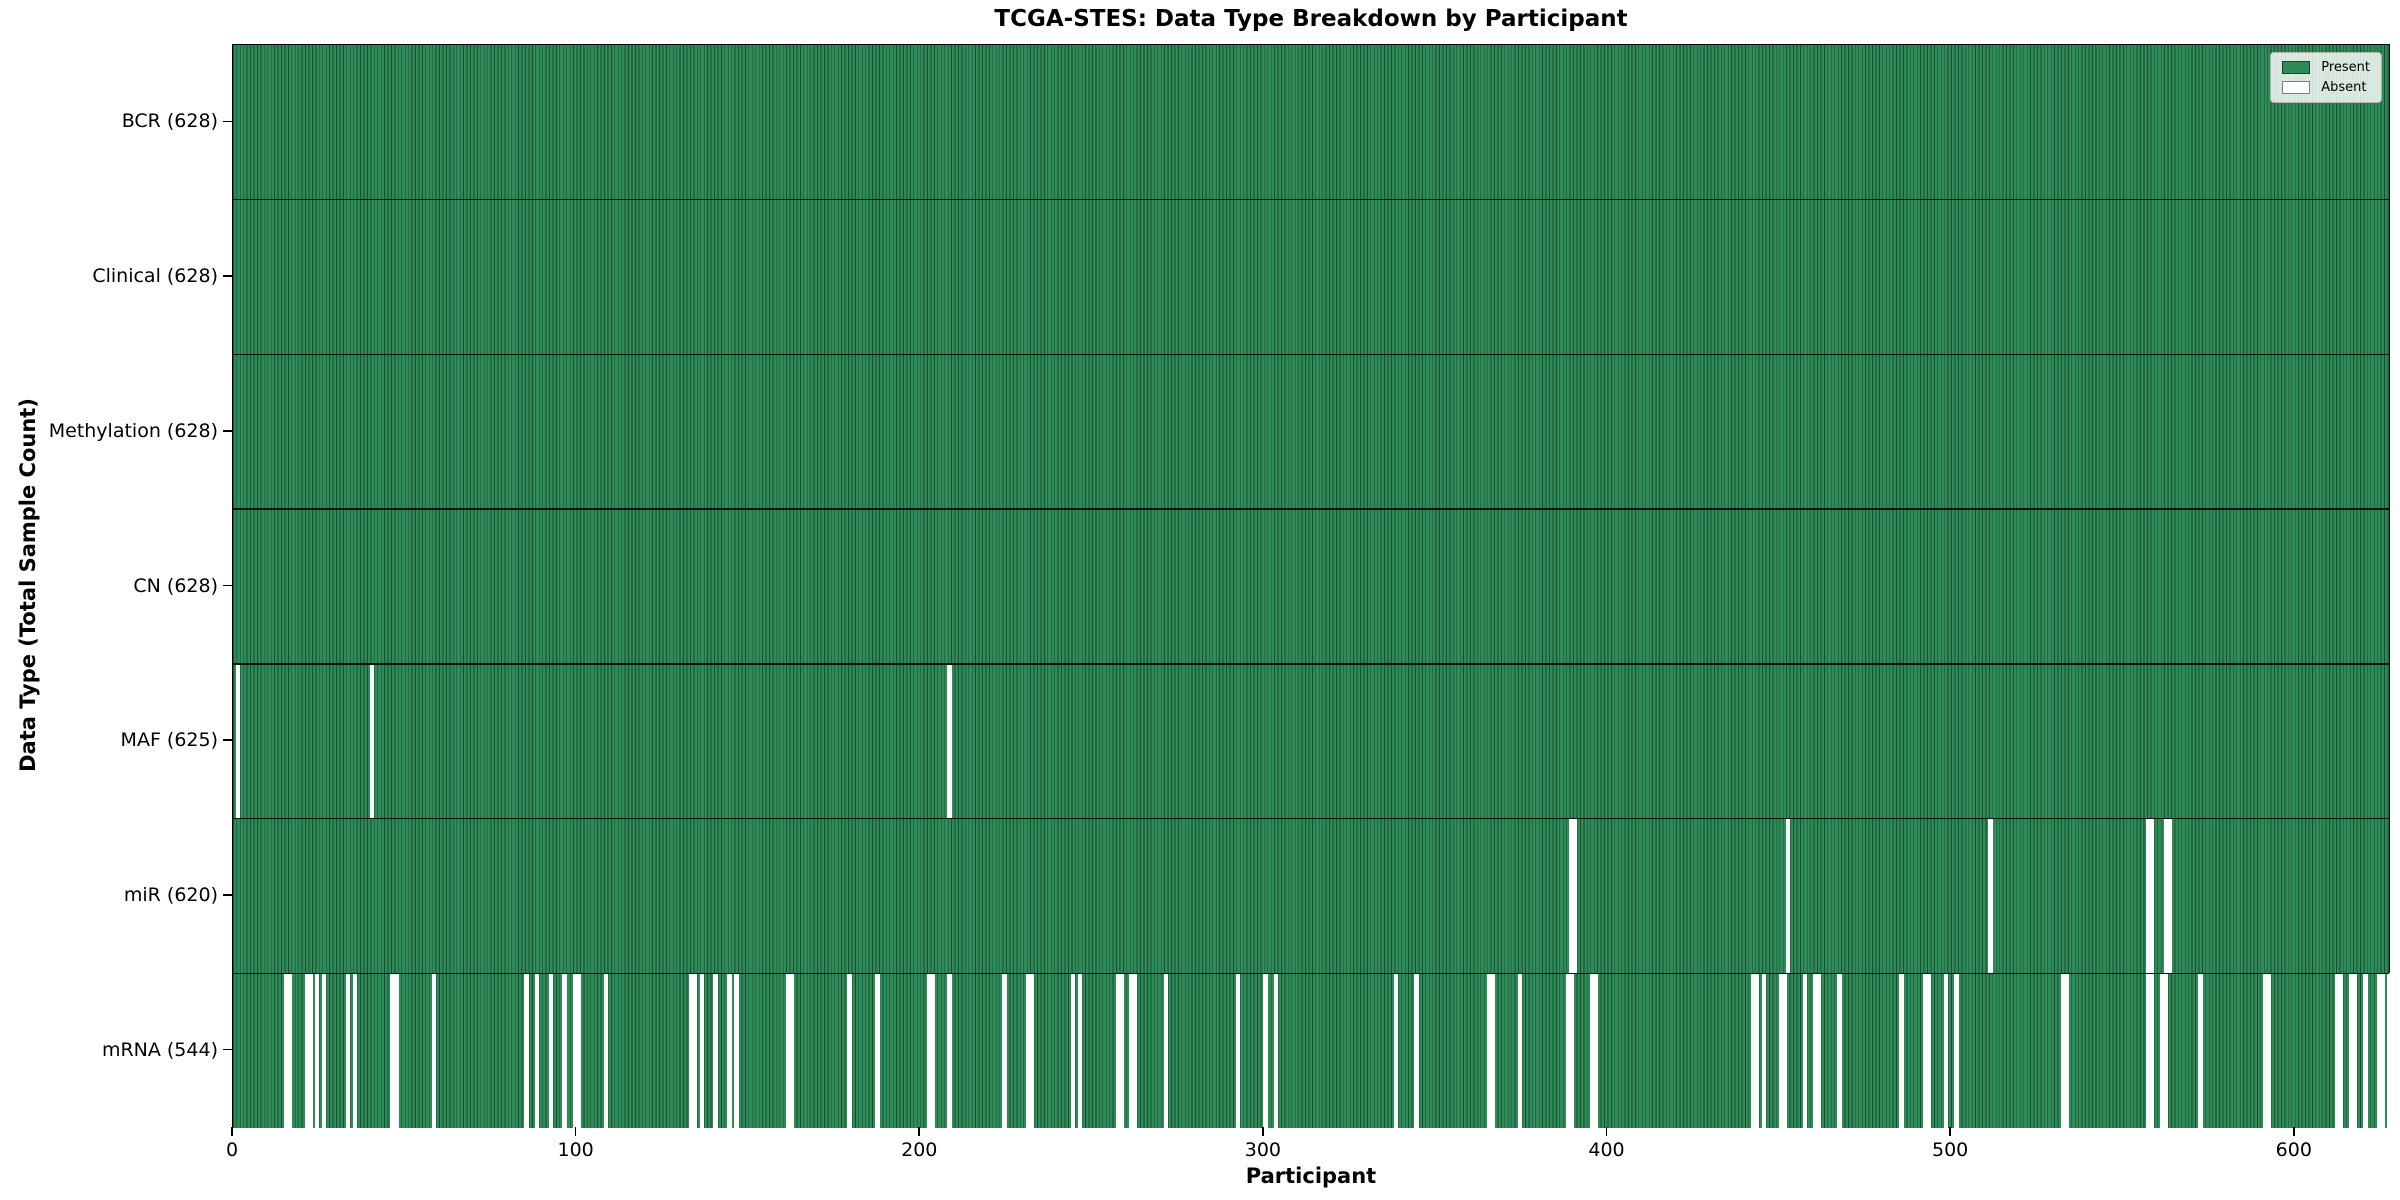 The width and height of the screenshot is (2400, 1200). Describe the element at coordinates (2293, 1150) in the screenshot. I see `x-tick-label-600: 600` at that location.